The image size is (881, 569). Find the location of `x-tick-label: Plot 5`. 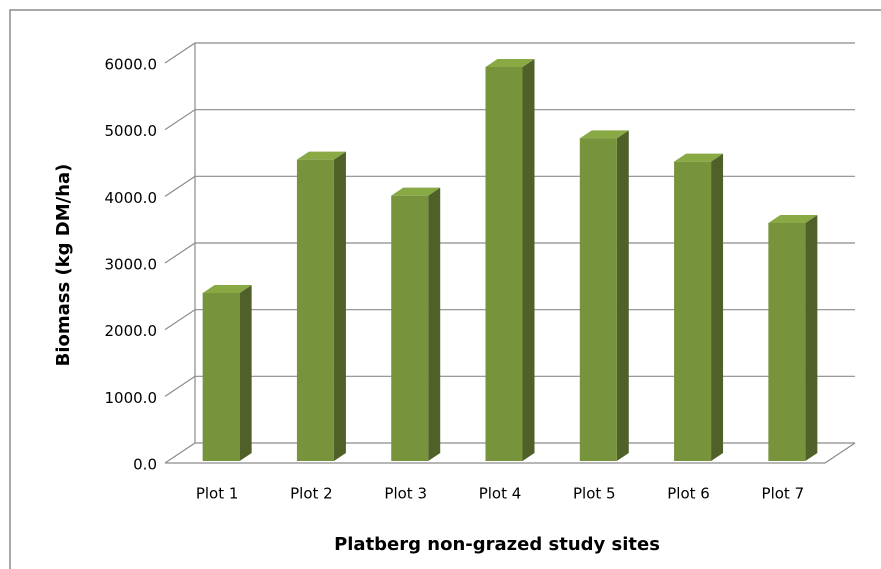

x-tick-label: Plot 5 is located at coordinates (594, 494).